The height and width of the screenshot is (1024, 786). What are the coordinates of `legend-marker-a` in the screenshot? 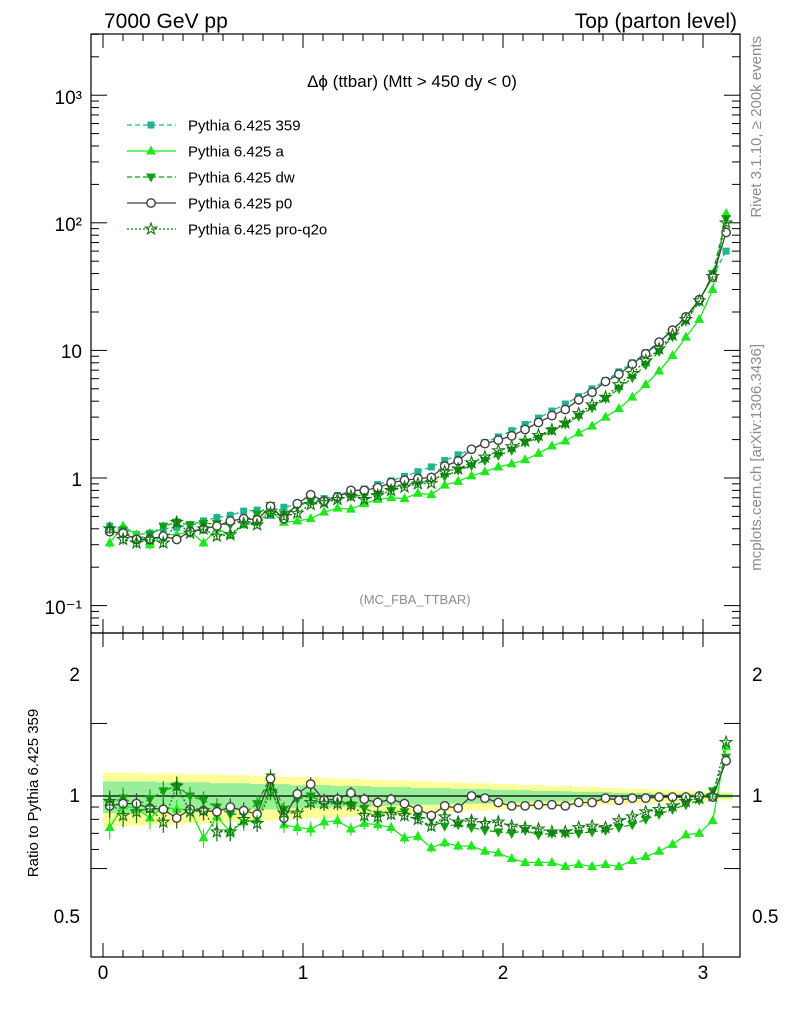 It's located at (151, 150).